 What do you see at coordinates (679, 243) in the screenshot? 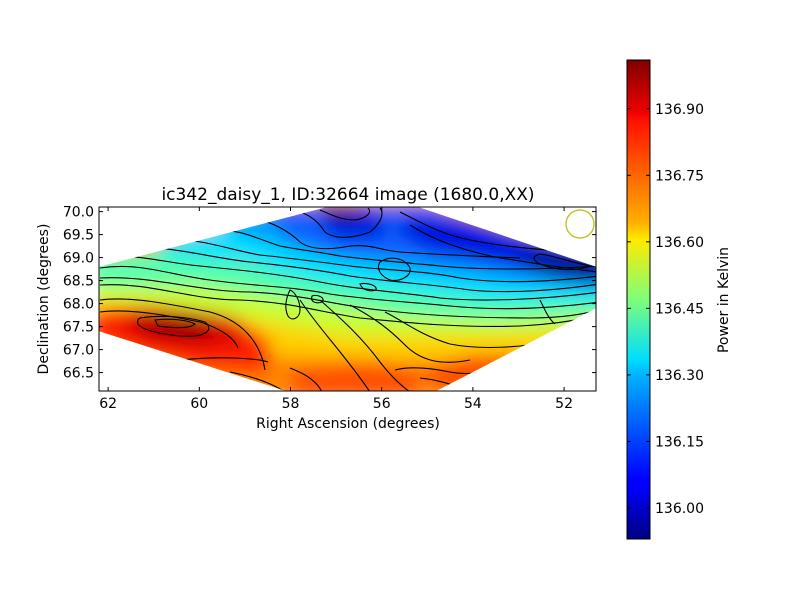
I see `colorbar-tick-label: 136.60` at bounding box center [679, 243].